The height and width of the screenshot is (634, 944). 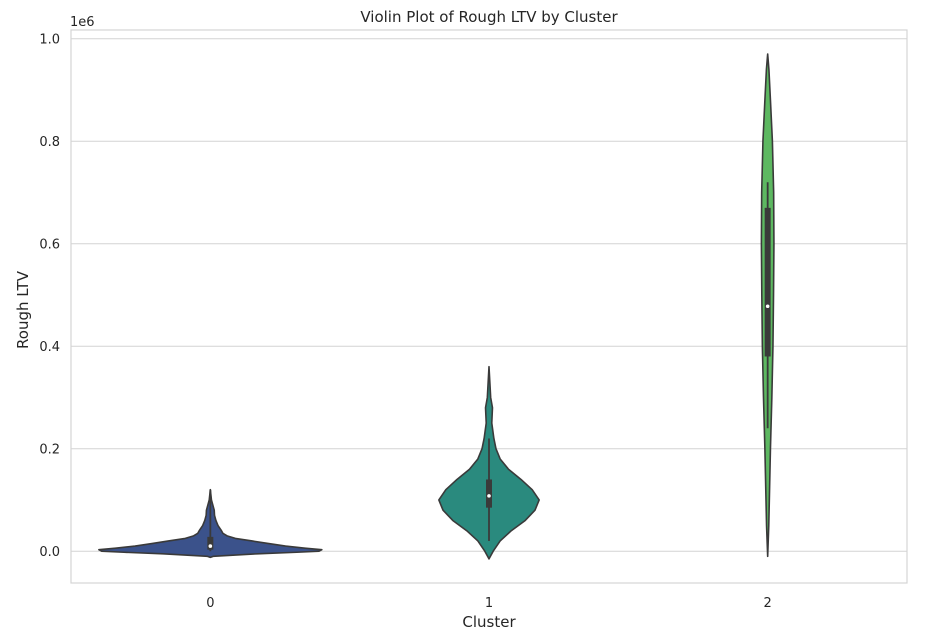 What do you see at coordinates (49, 450) in the screenshot?
I see `y-tick-label: 0.2` at bounding box center [49, 450].